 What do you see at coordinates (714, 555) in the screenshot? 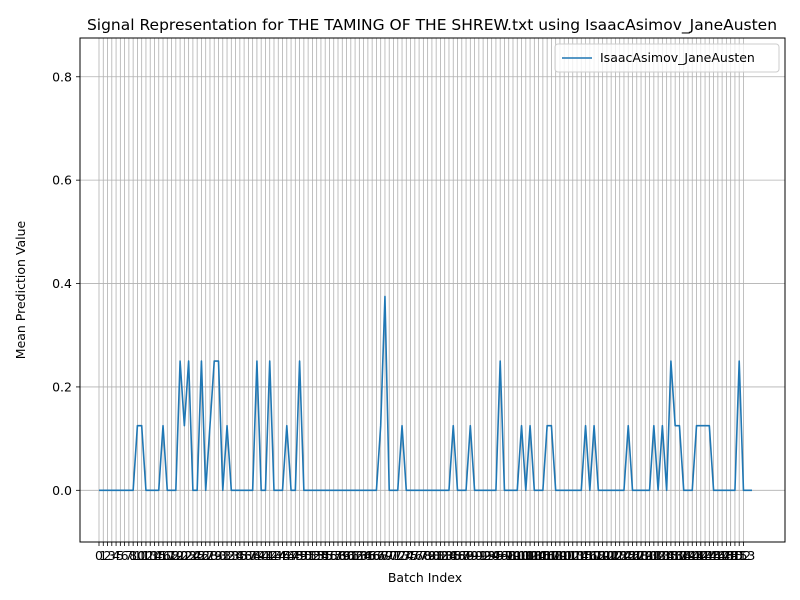
I see `x-tick-label: 146` at bounding box center [714, 555].